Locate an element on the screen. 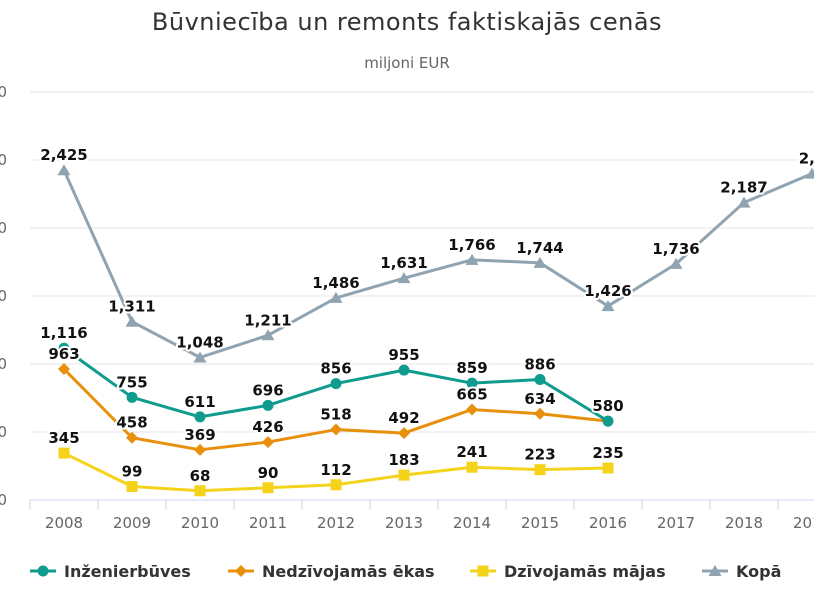 The width and height of the screenshot is (814, 610). data-label: 1,744 is located at coordinates (539, 248).